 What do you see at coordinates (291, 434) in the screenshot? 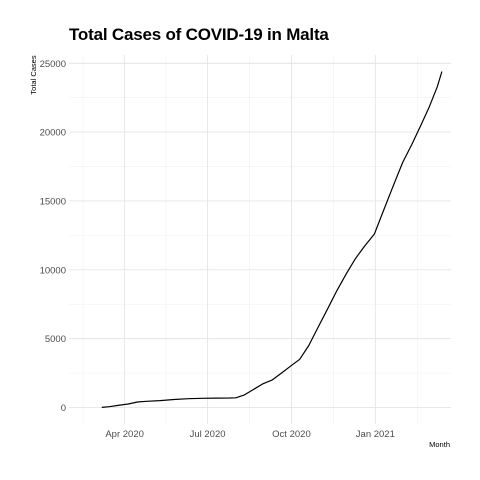
I see `x-tick-label: Oct 2020` at bounding box center [291, 434].